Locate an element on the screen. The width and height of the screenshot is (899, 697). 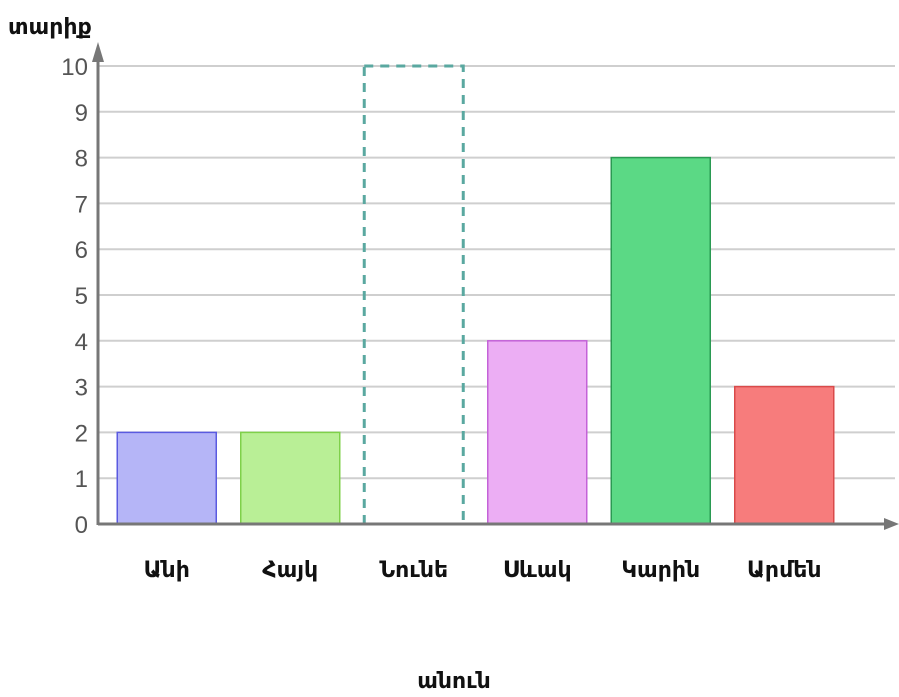
x-axis-arrow is located at coordinates (891, 524).